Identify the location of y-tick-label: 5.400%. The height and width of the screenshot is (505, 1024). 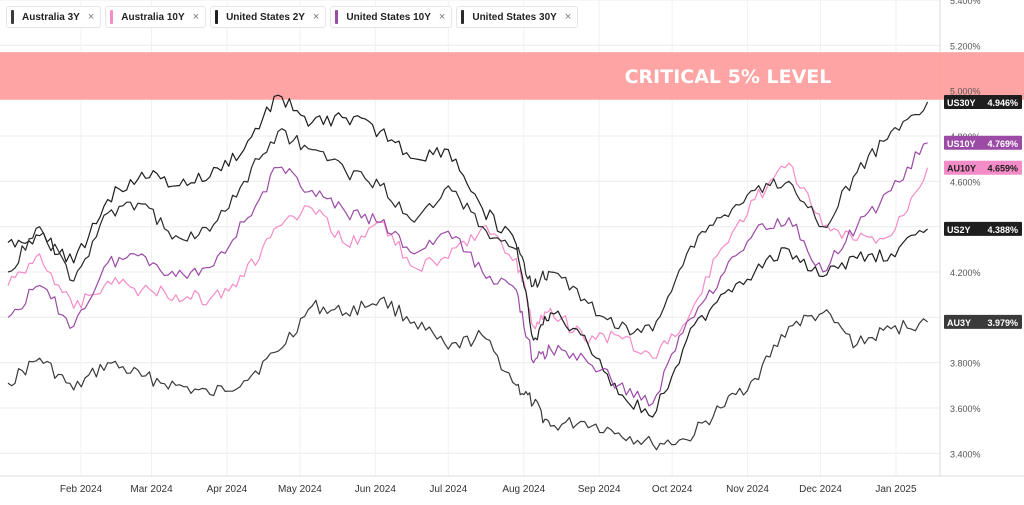
(965, 3).